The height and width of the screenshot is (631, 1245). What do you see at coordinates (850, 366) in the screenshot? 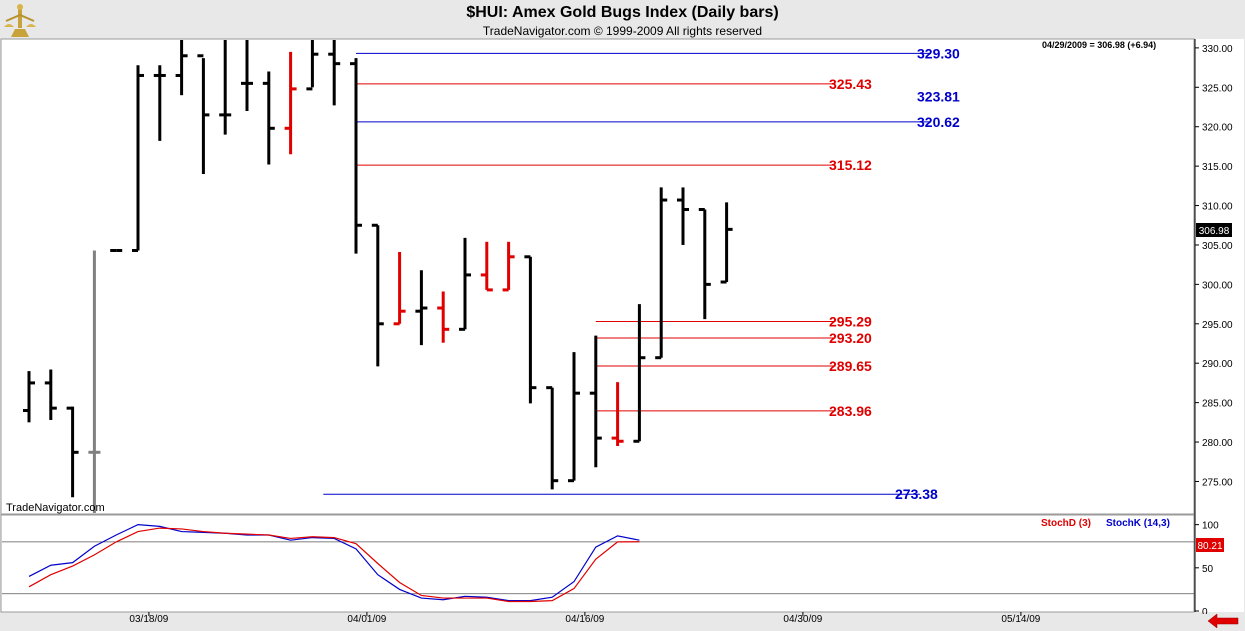
I see `level-label: 289.65` at bounding box center [850, 366].